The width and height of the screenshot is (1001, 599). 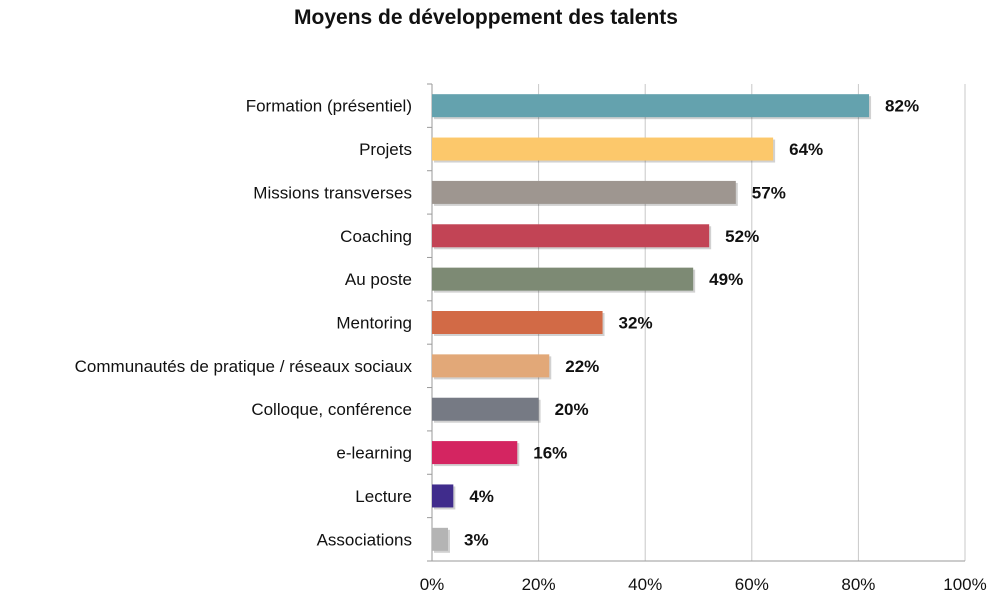 What do you see at coordinates (539, 584) in the screenshot?
I see `tick-label: 20%` at bounding box center [539, 584].